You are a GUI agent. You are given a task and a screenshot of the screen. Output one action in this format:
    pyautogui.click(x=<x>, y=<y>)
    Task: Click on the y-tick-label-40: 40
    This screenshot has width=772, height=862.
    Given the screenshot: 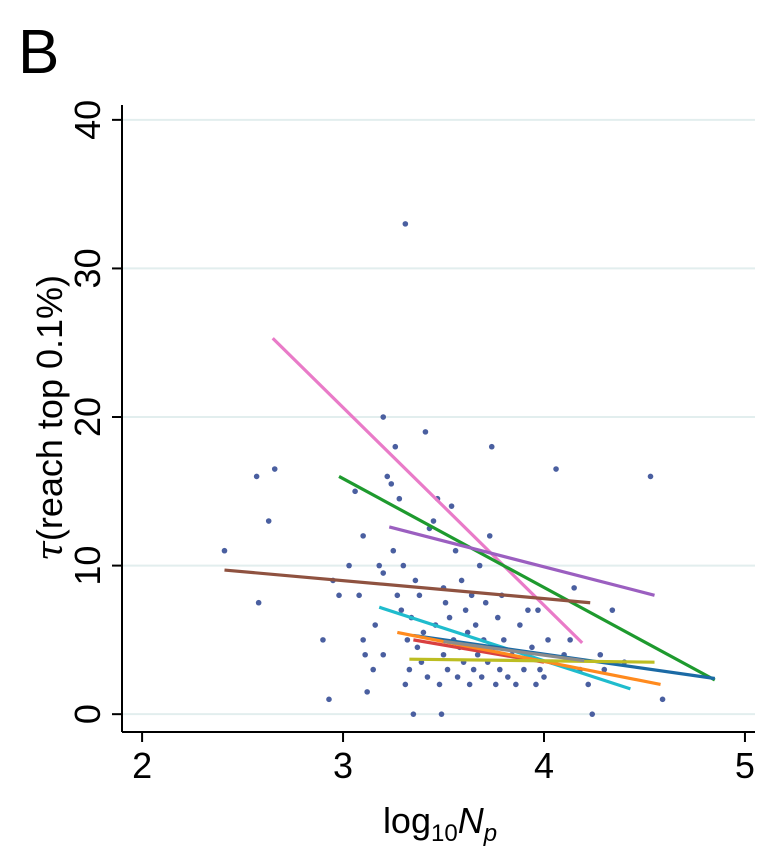 What is the action you would take?
    pyautogui.click(x=87, y=120)
    